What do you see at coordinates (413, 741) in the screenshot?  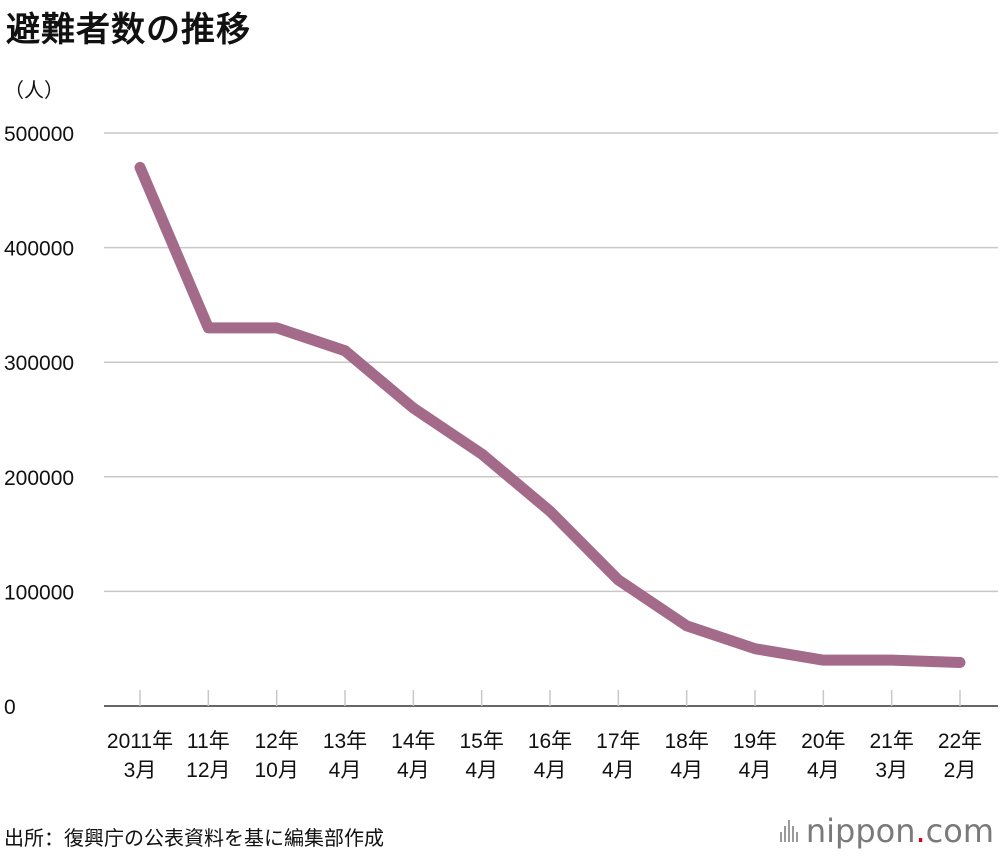 I see `x-tick-label-year: 14年` at bounding box center [413, 741].